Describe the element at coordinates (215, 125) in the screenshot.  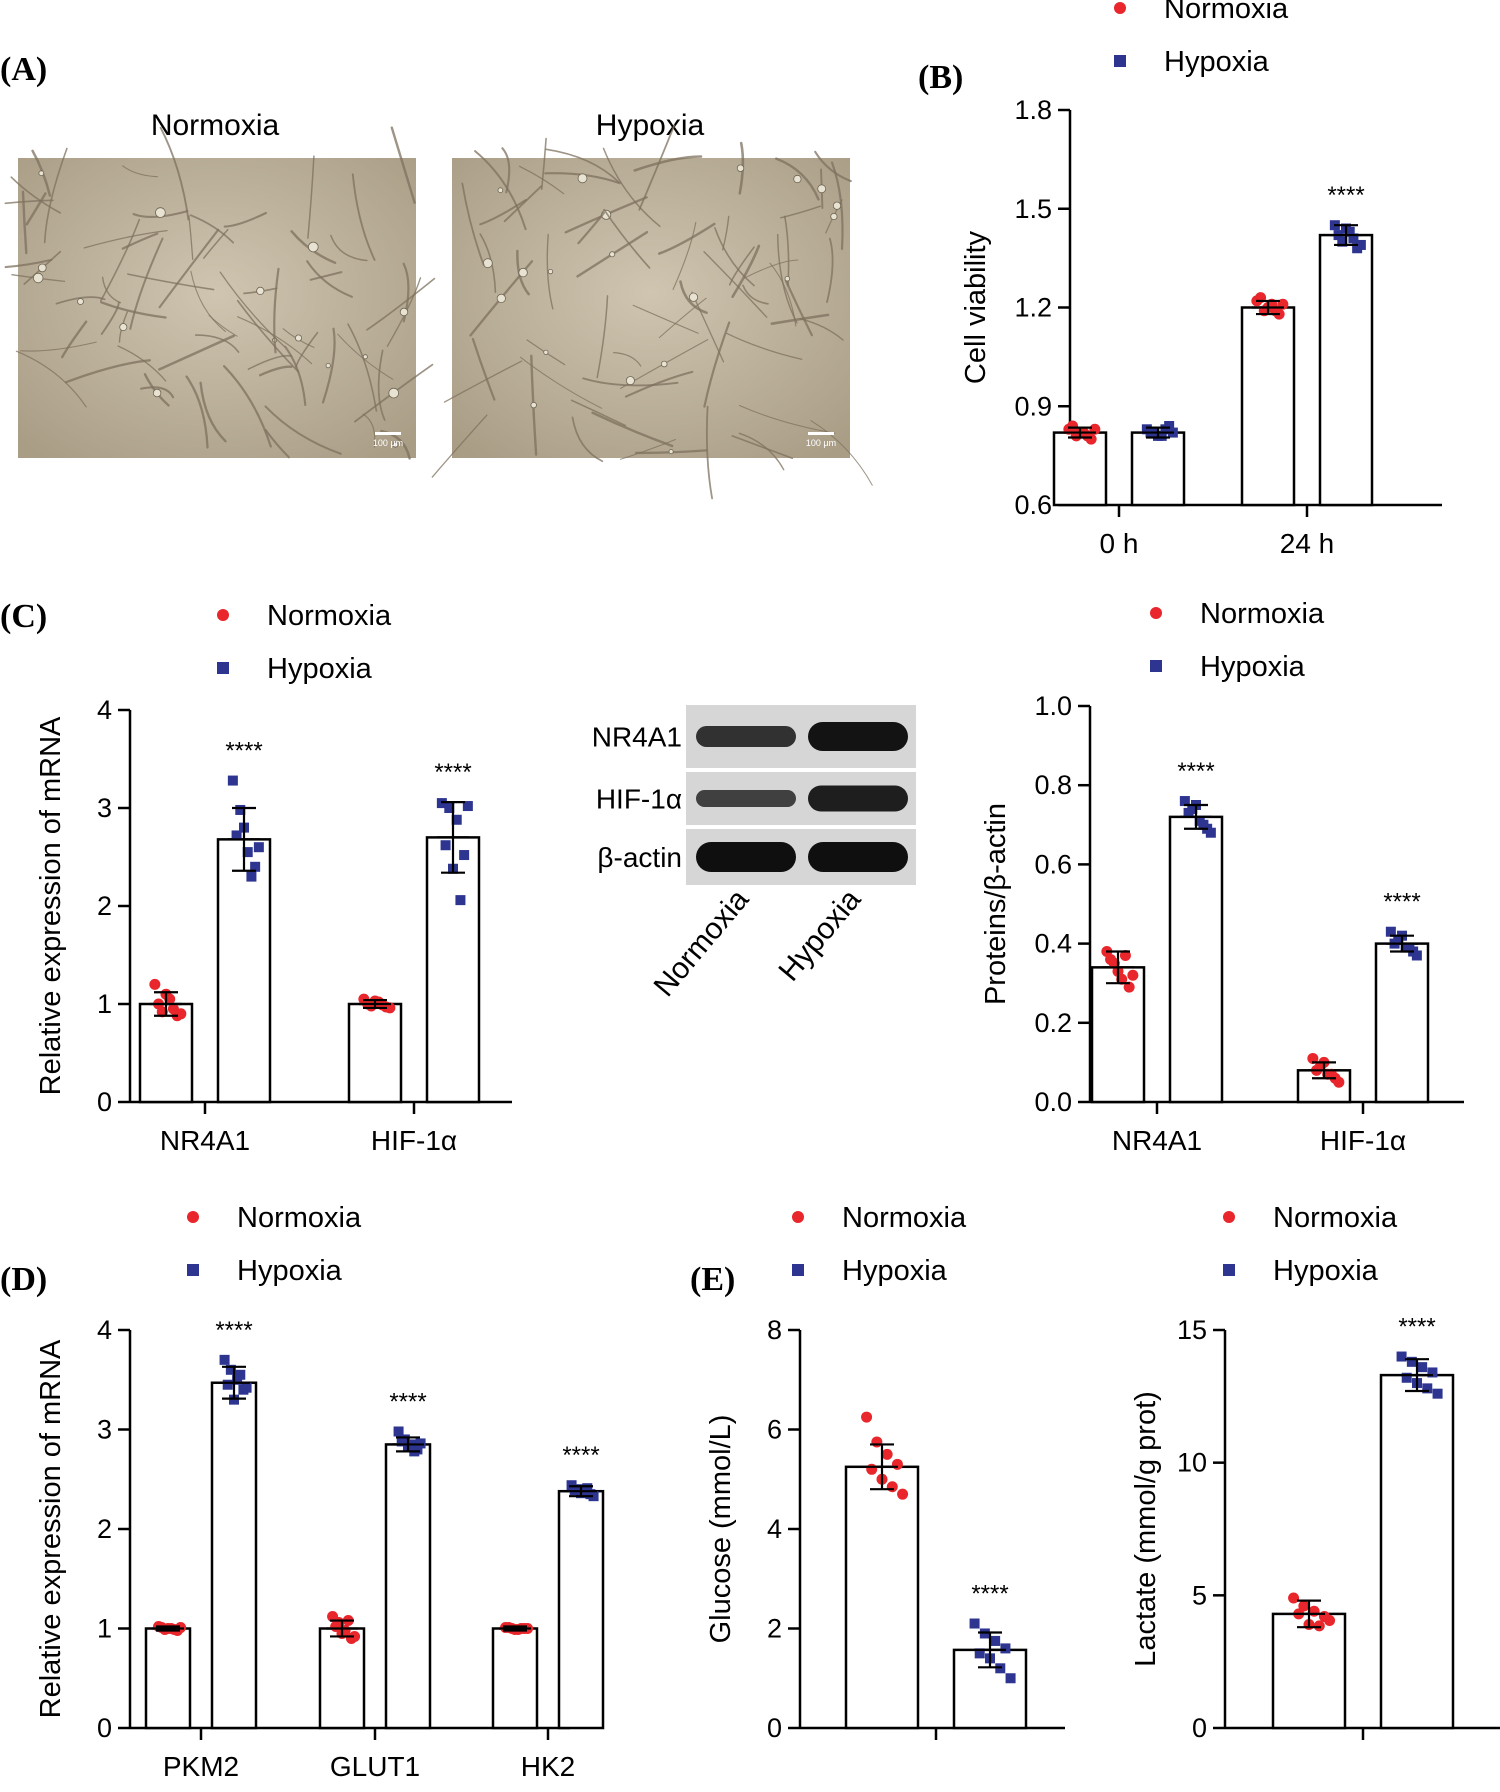
I see `micrograph-title-normoxia: Normoxia` at that location.